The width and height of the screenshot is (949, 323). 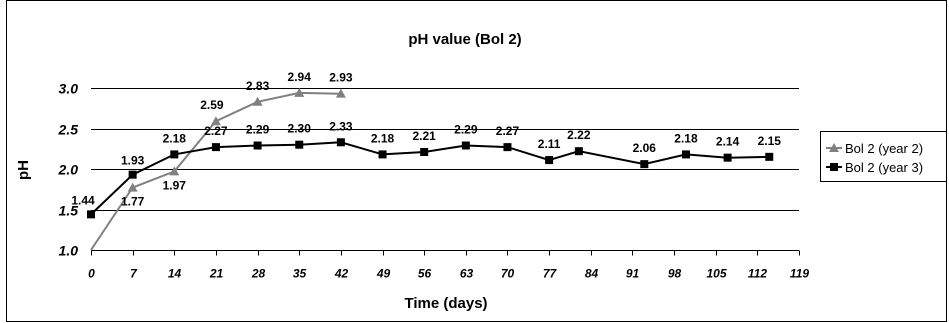 What do you see at coordinates (770, 141) in the screenshot?
I see `data-label: 2.15` at bounding box center [770, 141].